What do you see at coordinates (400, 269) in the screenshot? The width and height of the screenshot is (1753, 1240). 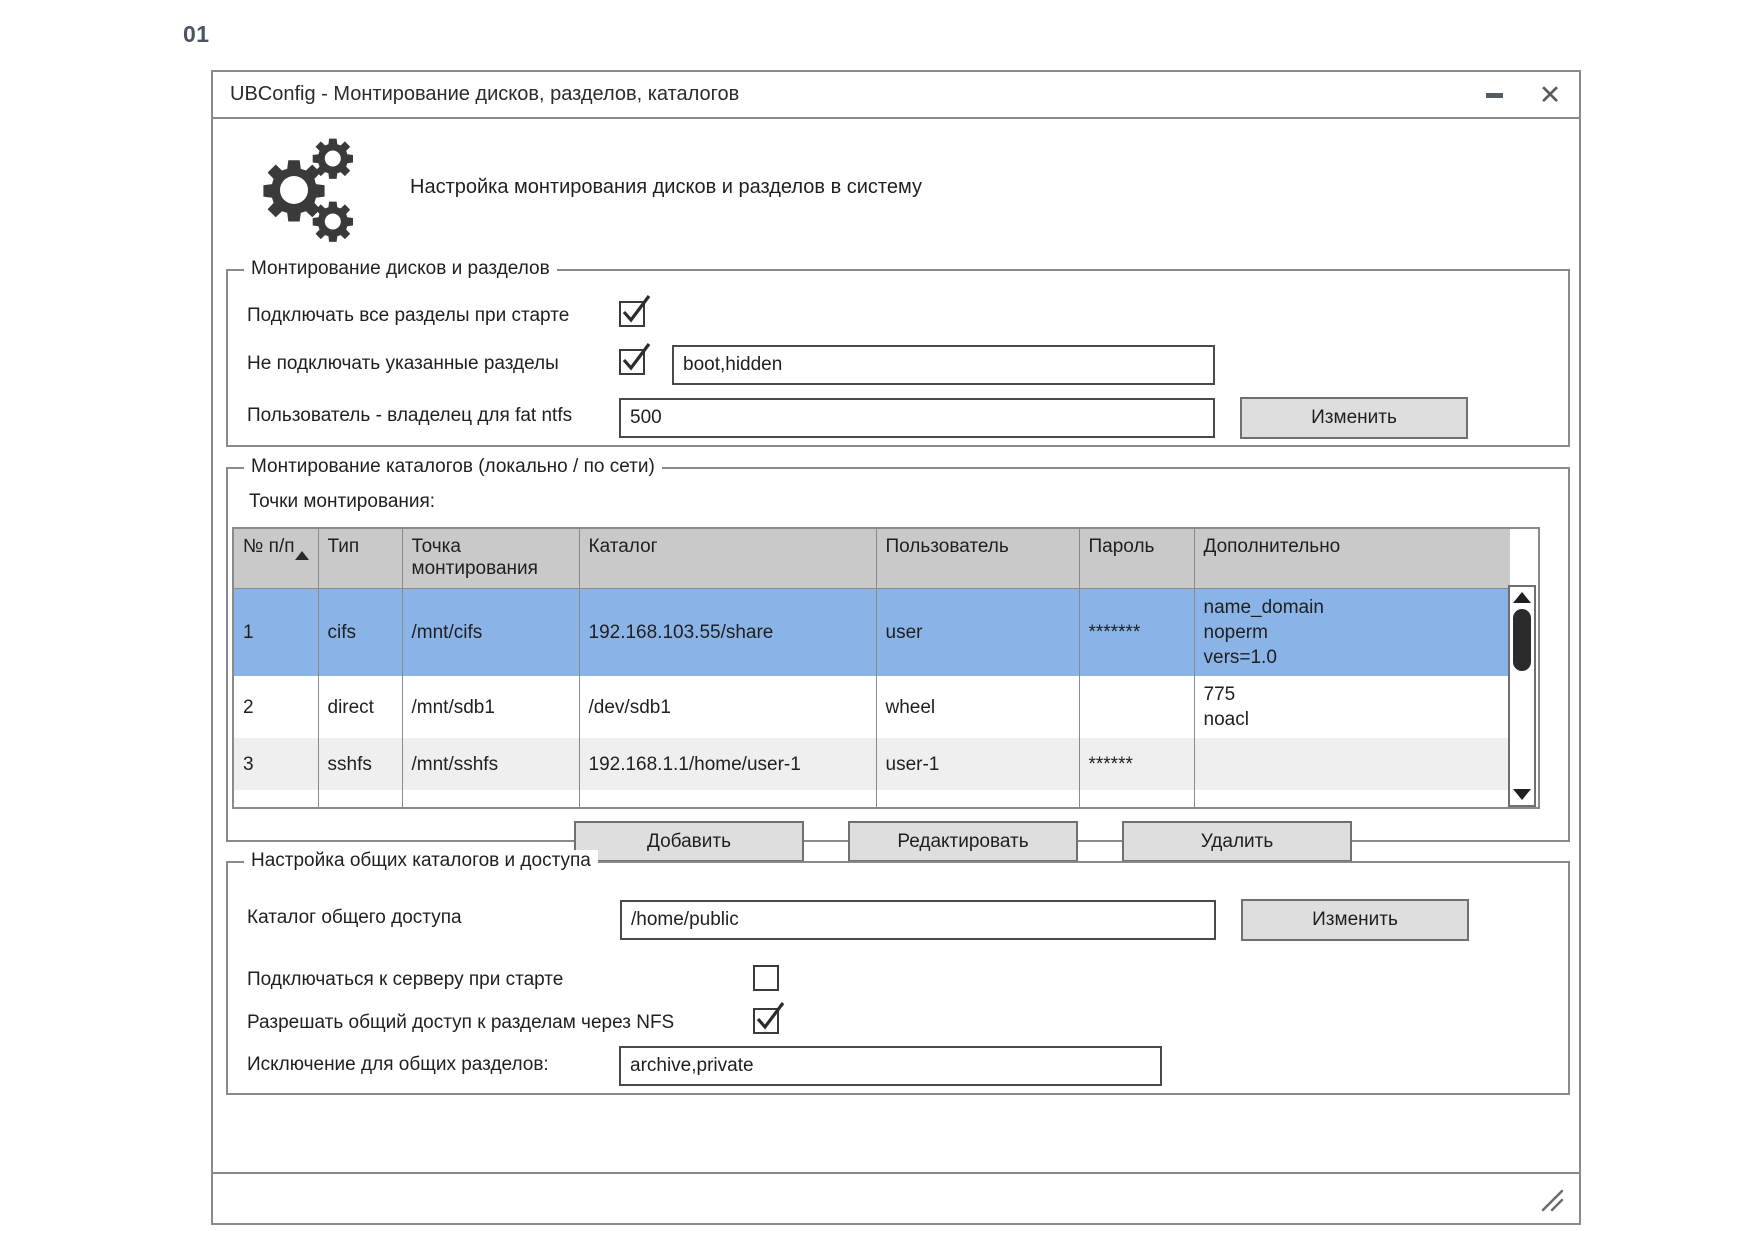 I see `disks-fieldset-legend: Монтирование дисков и разделов` at bounding box center [400, 269].